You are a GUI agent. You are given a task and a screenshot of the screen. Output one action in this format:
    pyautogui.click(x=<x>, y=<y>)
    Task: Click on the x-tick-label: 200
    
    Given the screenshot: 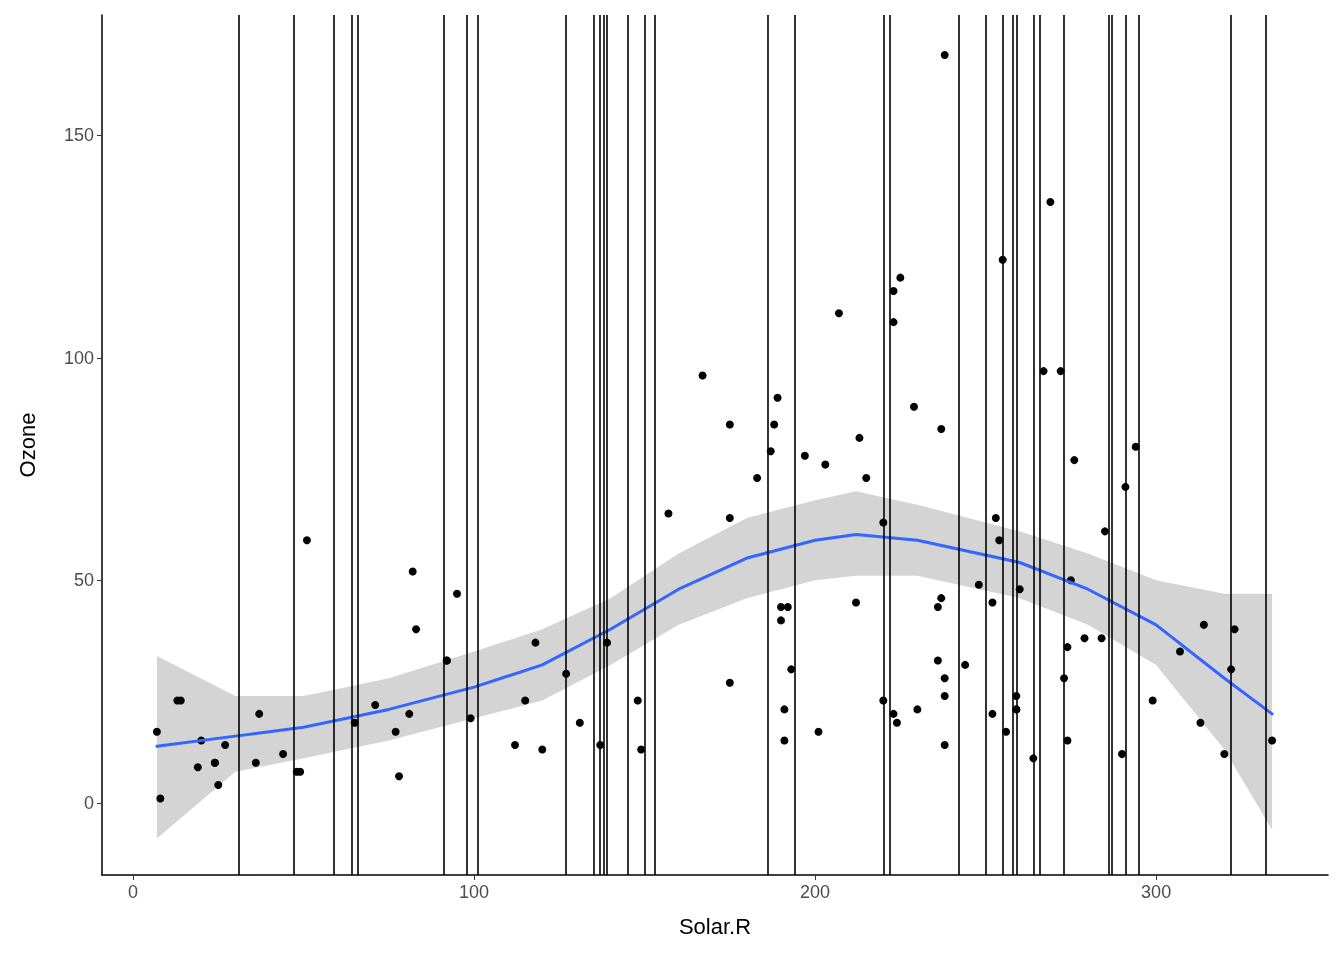 What is the action you would take?
    pyautogui.click(x=815, y=892)
    